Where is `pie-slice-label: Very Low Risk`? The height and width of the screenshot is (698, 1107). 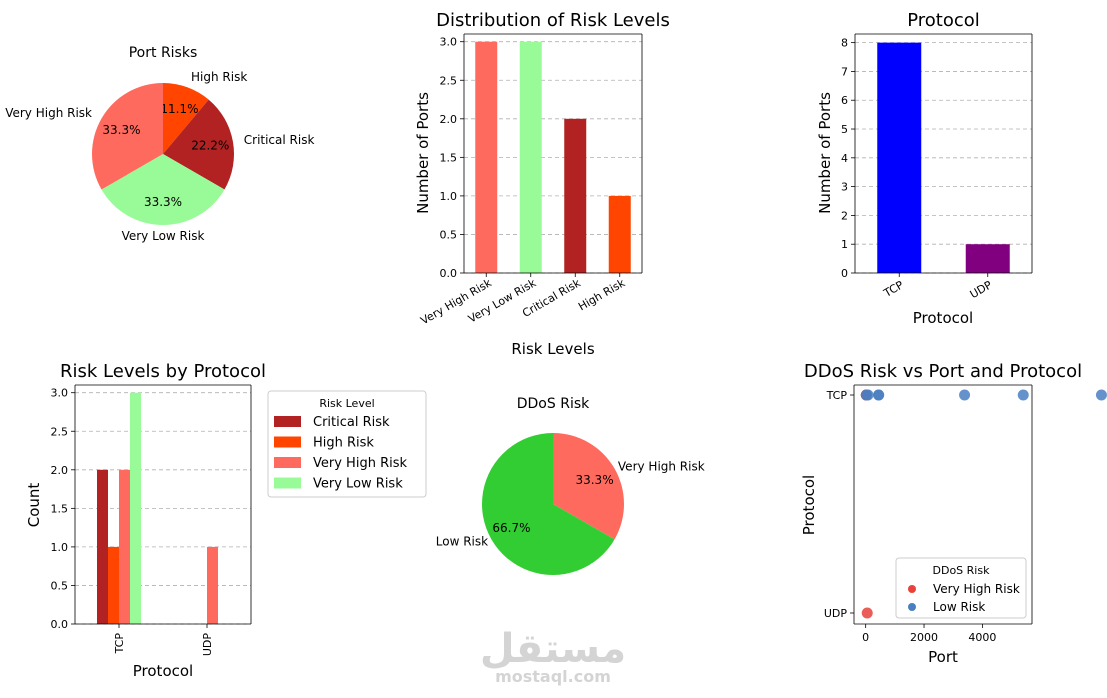 pie-slice-label: Very Low Risk is located at coordinates (163, 236).